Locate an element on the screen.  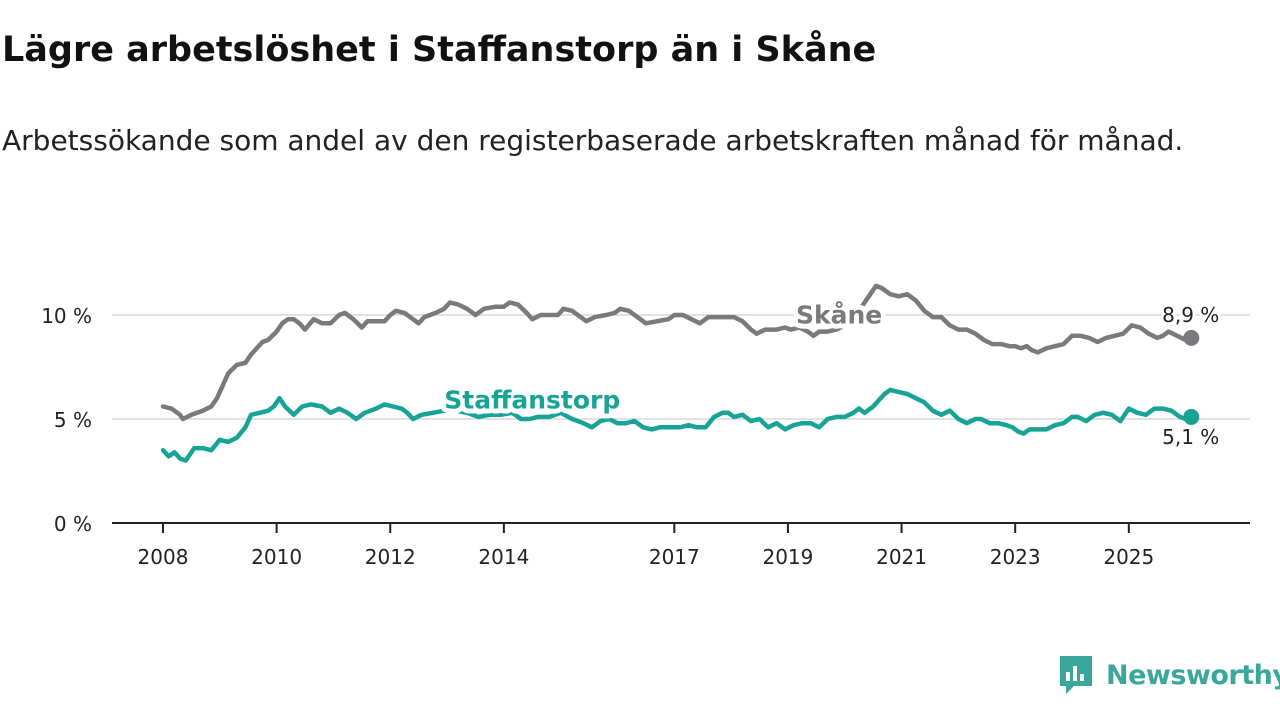
x-tick-label: 2010 is located at coordinates (276, 557).